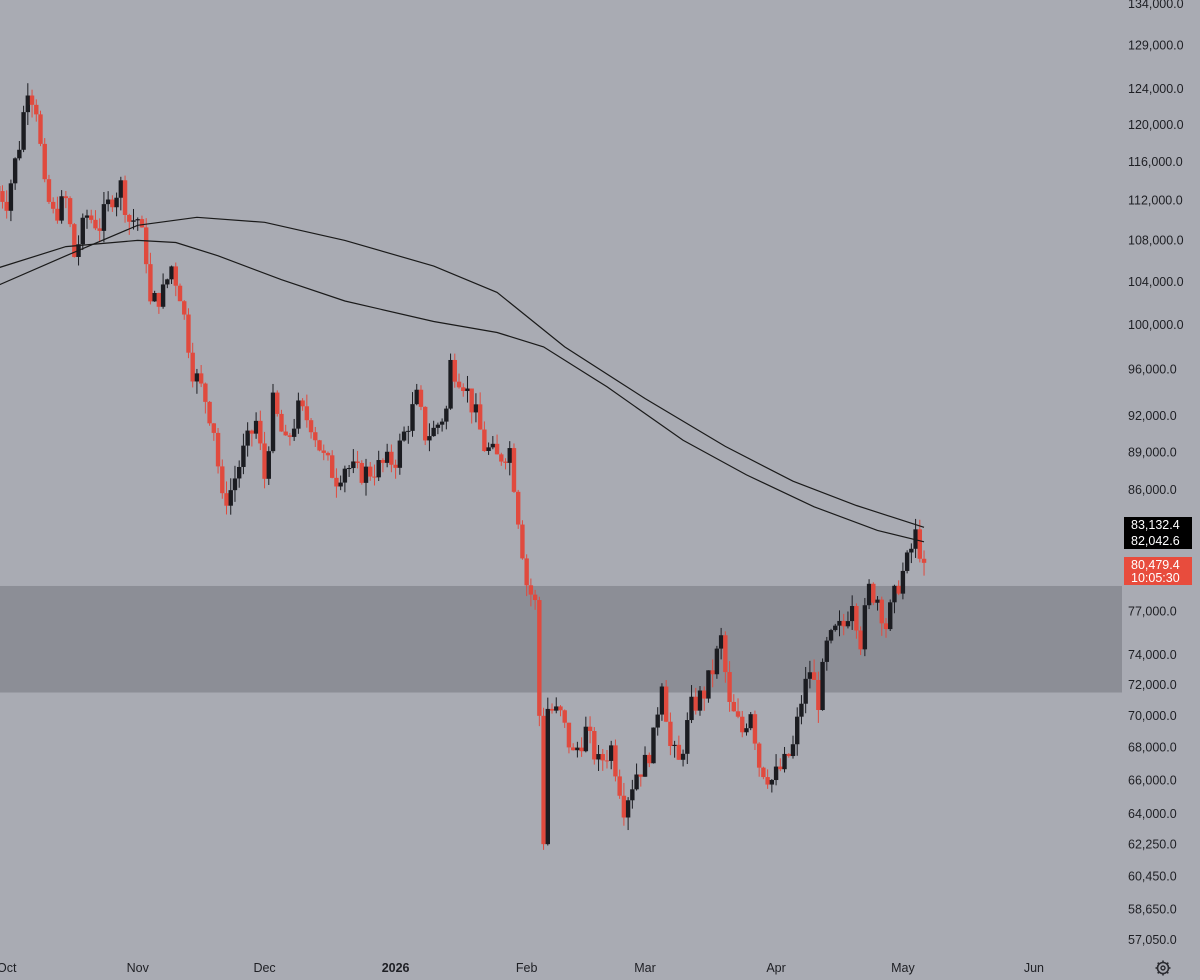  What do you see at coordinates (775, 968) in the screenshot?
I see `time-tick-label: Apr` at bounding box center [775, 968].